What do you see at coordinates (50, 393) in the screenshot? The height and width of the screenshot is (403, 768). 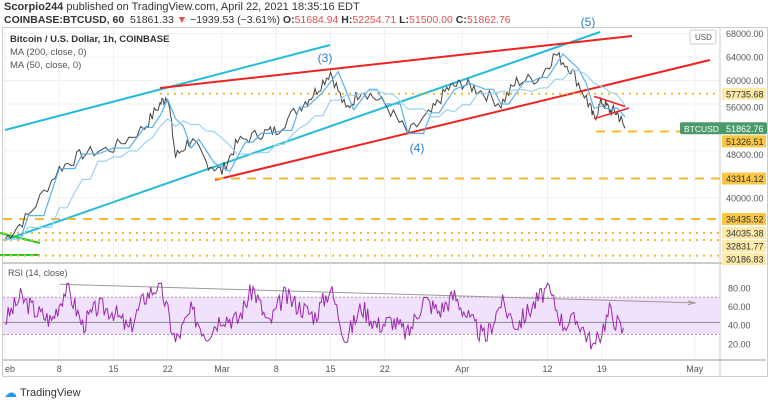 I see `footer-brand: TradingView` at bounding box center [50, 393].